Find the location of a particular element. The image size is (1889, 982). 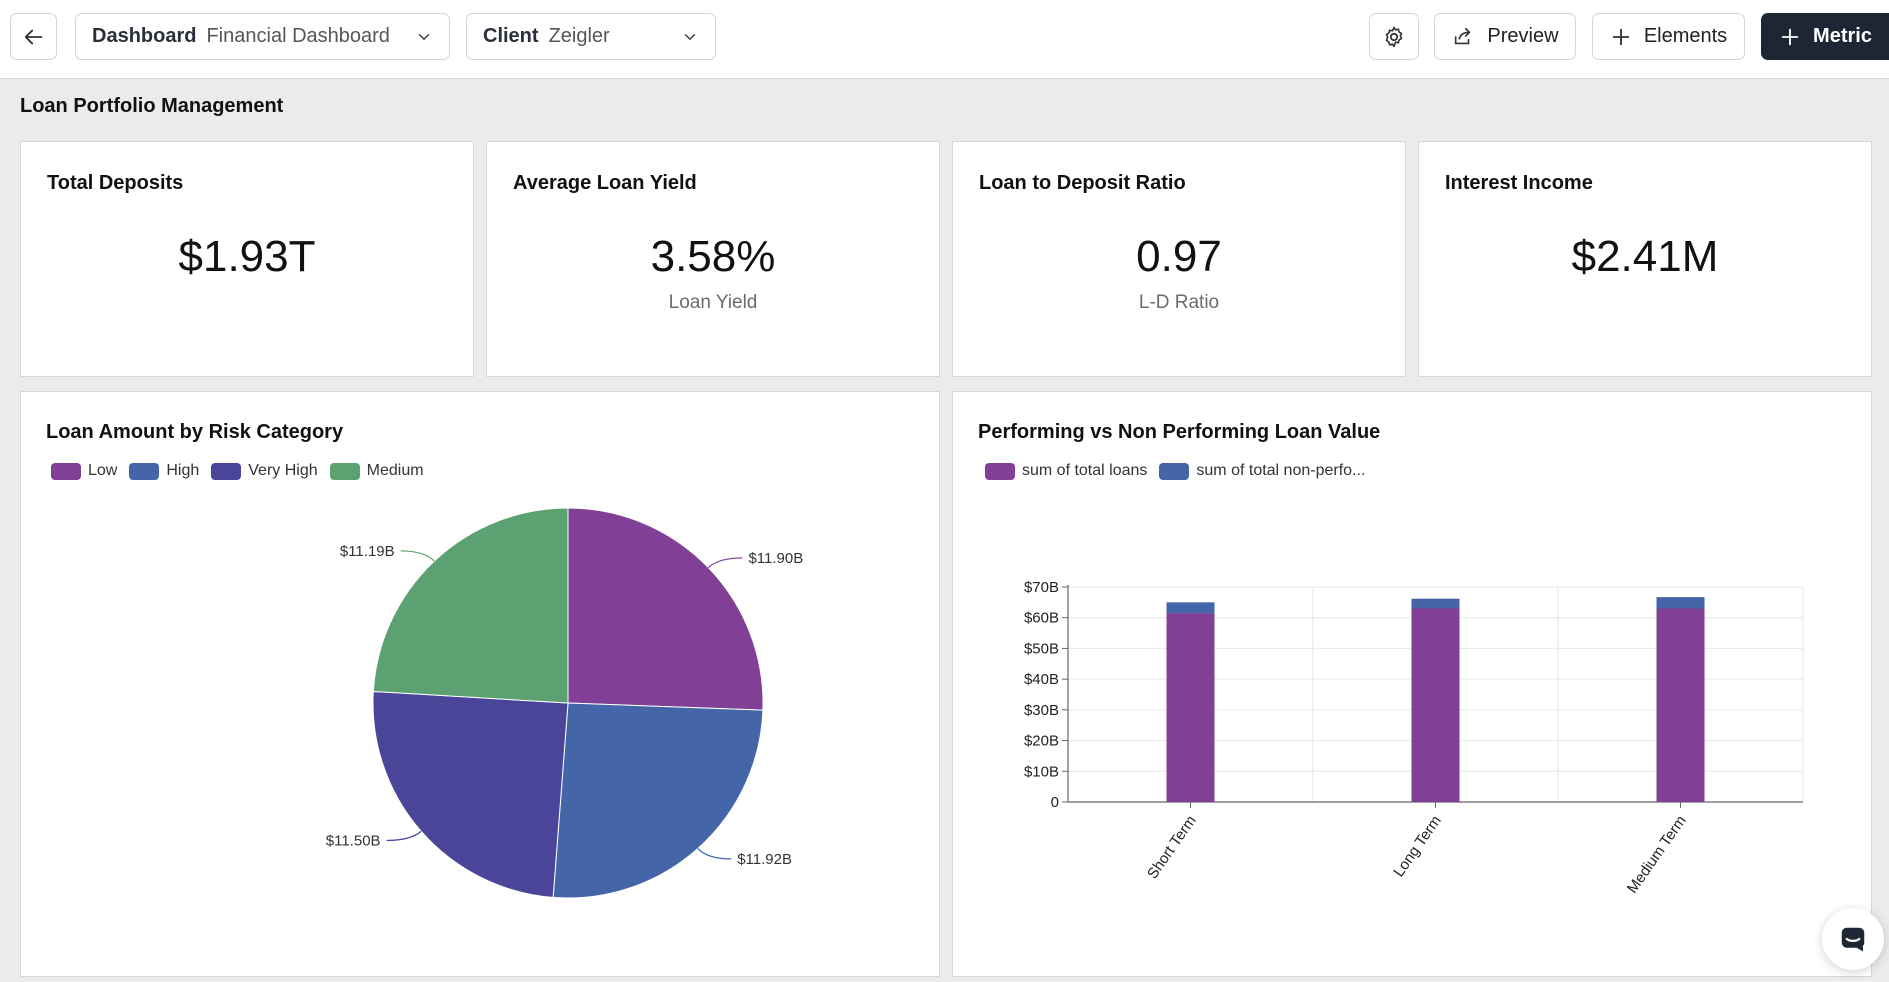

chat-launcher-button is located at coordinates (1853, 939).